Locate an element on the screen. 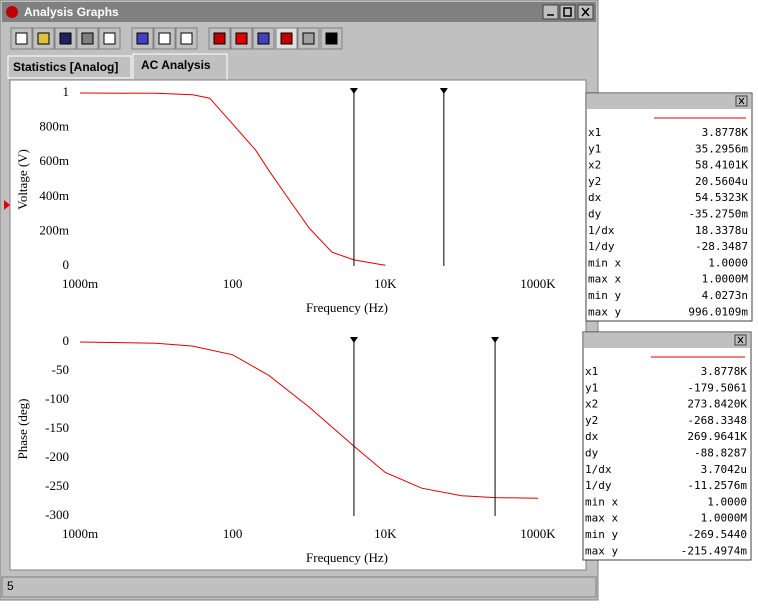 The image size is (758, 608). readout-key: min y is located at coordinates (604, 295).